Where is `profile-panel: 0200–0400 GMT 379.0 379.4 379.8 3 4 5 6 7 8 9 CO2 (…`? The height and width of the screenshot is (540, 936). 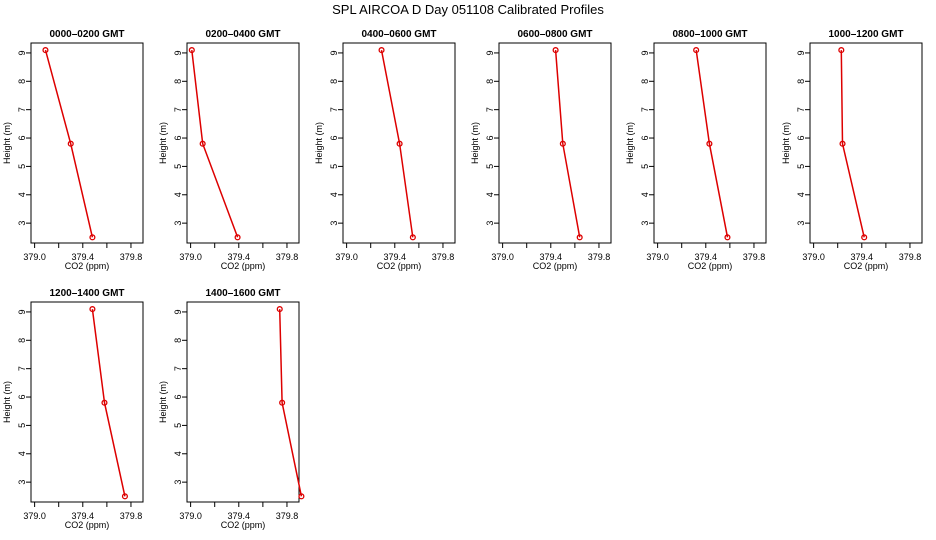 profile-panel: 0200–0400 GMT 379.0 379.4 379.8 3 4 5 6 7 8 9 CO2 (… is located at coordinates (229, 150).